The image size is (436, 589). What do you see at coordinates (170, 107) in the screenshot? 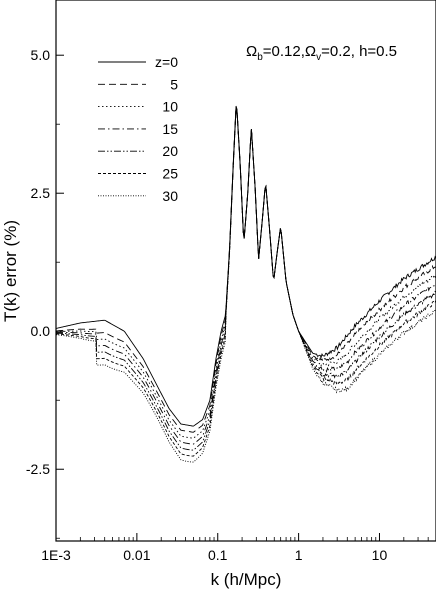
I see `legend-label: 10` at bounding box center [170, 107].